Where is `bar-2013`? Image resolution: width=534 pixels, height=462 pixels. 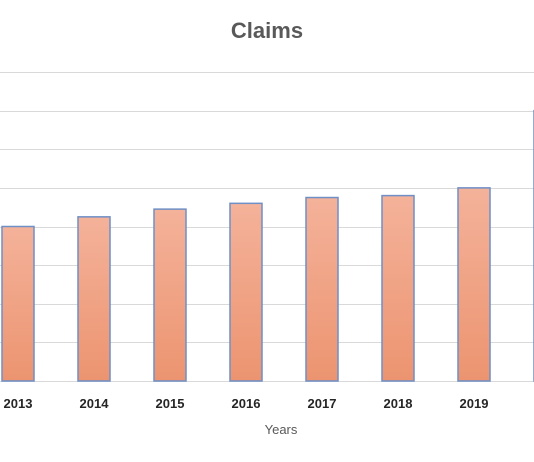 bar-2013 is located at coordinates (18, 303).